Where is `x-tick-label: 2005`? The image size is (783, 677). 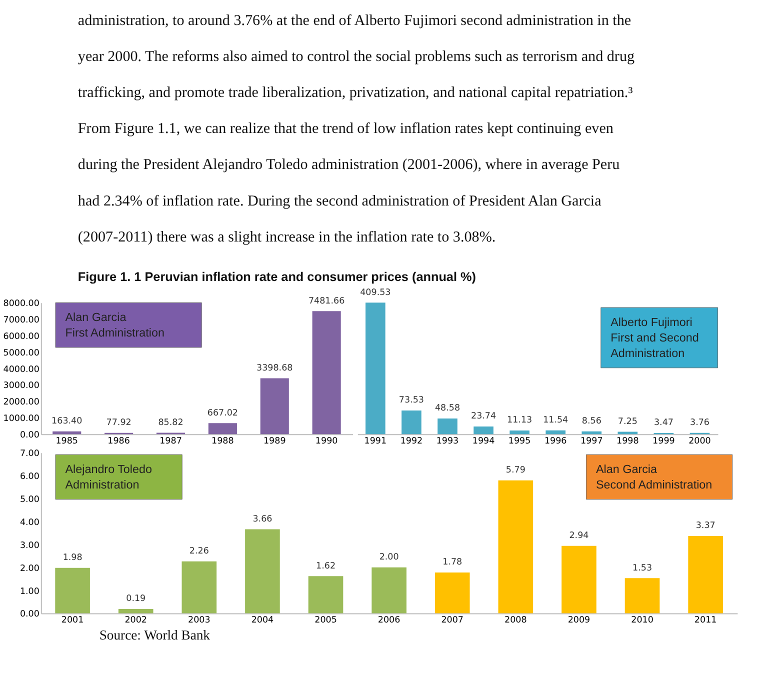 x-tick-label: 2005 is located at coordinates (325, 621).